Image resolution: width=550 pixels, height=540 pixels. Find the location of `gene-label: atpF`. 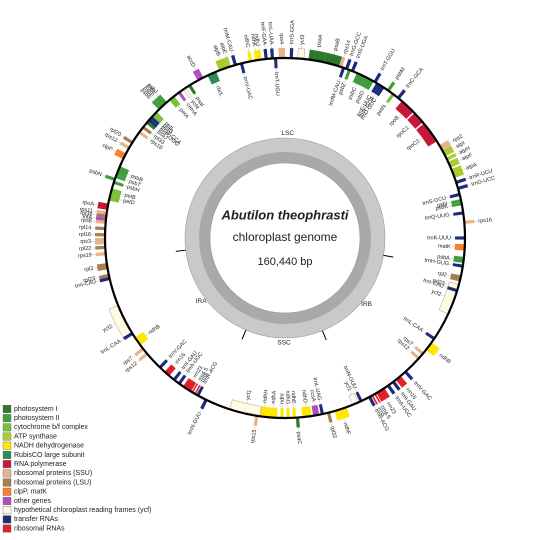

gene-label: atpF is located at coordinates (467, 157).